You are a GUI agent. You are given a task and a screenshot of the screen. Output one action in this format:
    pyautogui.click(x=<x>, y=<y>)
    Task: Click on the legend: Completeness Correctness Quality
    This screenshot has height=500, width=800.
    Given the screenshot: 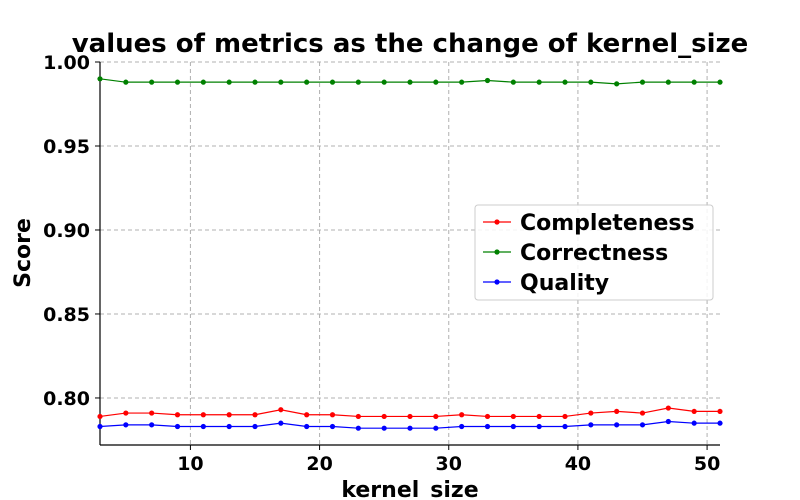 What is the action you would take?
    pyautogui.click(x=594, y=252)
    